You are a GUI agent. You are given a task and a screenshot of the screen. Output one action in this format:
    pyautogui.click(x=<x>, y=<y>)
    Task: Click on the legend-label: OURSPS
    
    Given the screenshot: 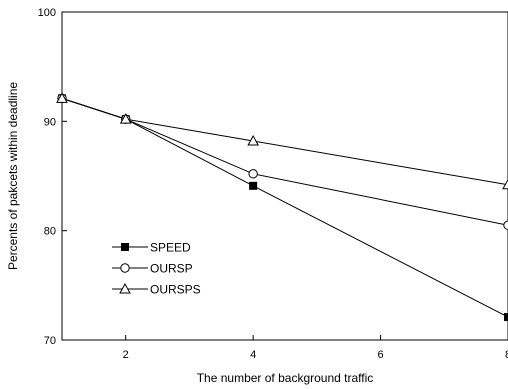 What is the action you would take?
    pyautogui.click(x=175, y=290)
    